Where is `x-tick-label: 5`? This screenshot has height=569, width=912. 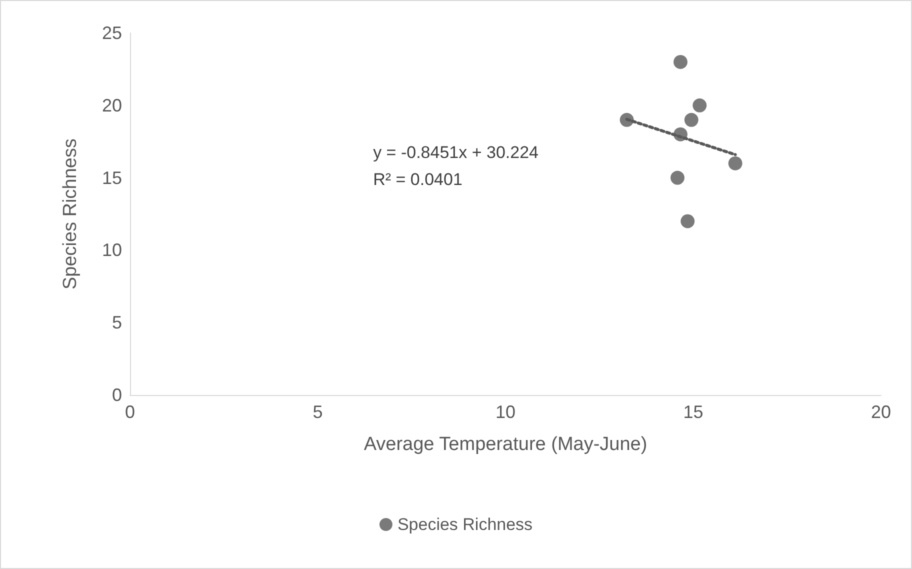 x-tick-label: 5 is located at coordinates (317, 412).